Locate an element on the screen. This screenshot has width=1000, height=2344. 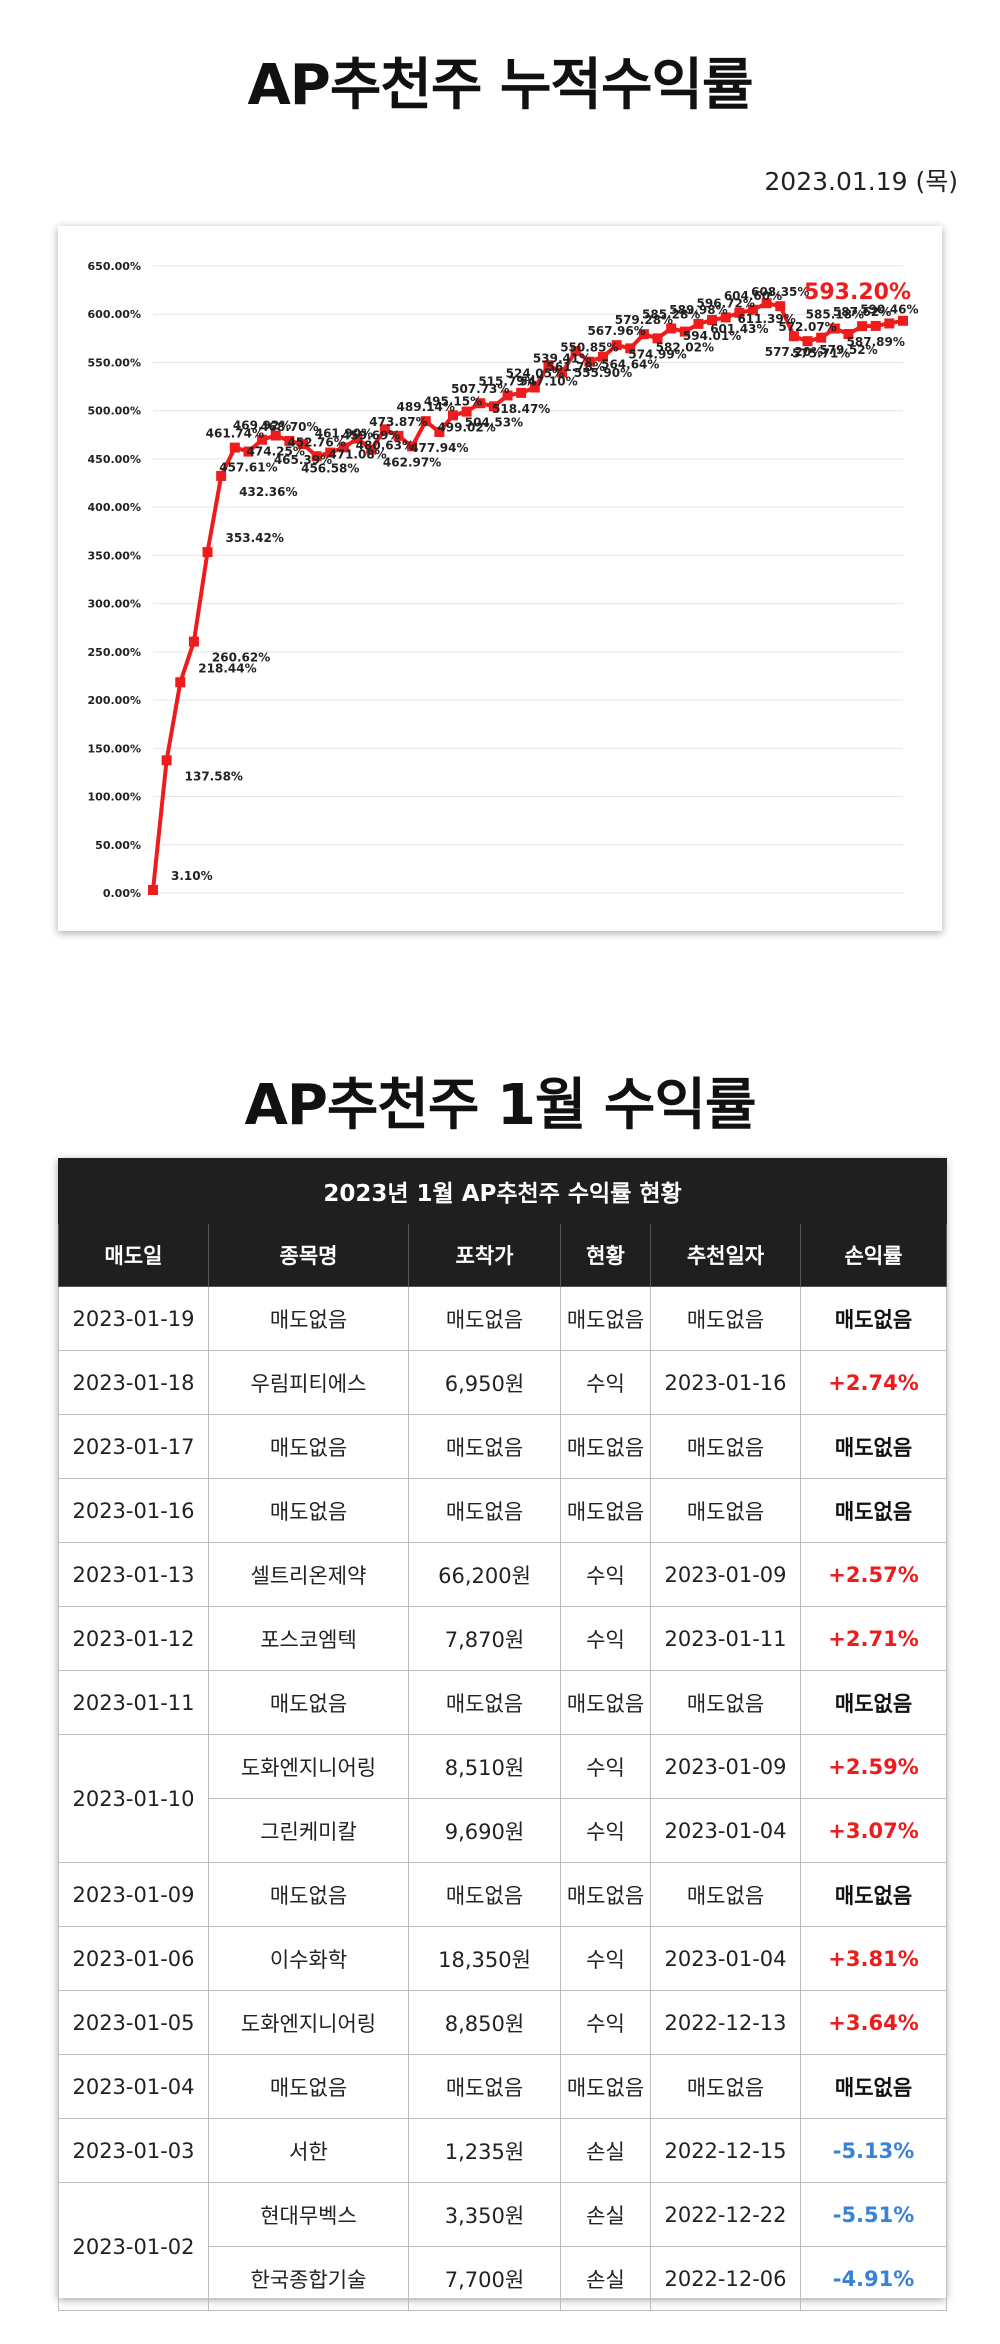
data-label: 461.90% is located at coordinates (344, 433).